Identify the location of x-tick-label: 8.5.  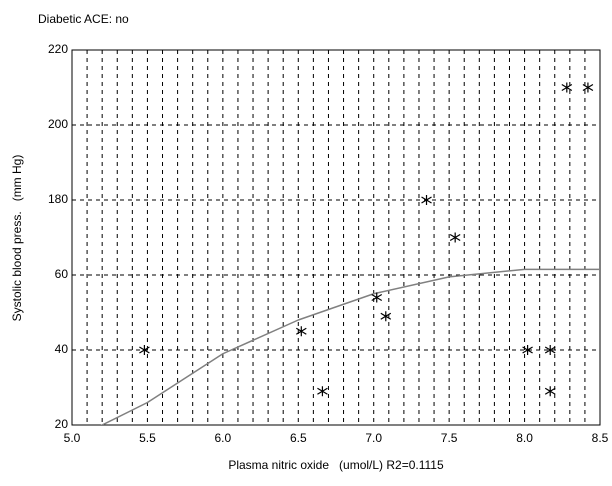
(600, 438).